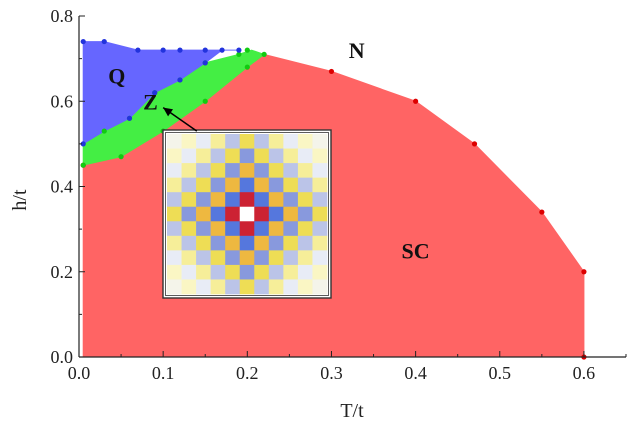 The width and height of the screenshot is (635, 424). What do you see at coordinates (247, 214) in the screenshot?
I see `inset-inner-frame` at bounding box center [247, 214].